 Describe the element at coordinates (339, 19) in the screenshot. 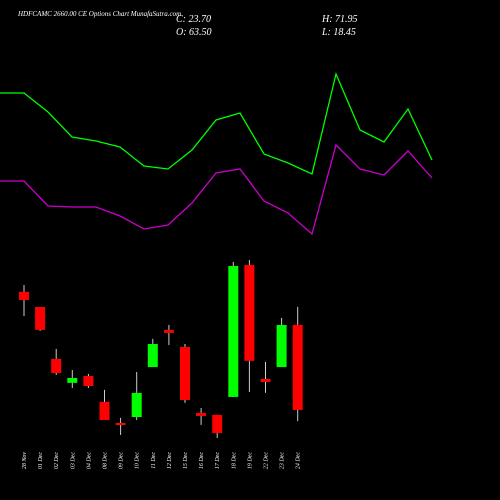

I see `high-label: H: 71.95` at that location.